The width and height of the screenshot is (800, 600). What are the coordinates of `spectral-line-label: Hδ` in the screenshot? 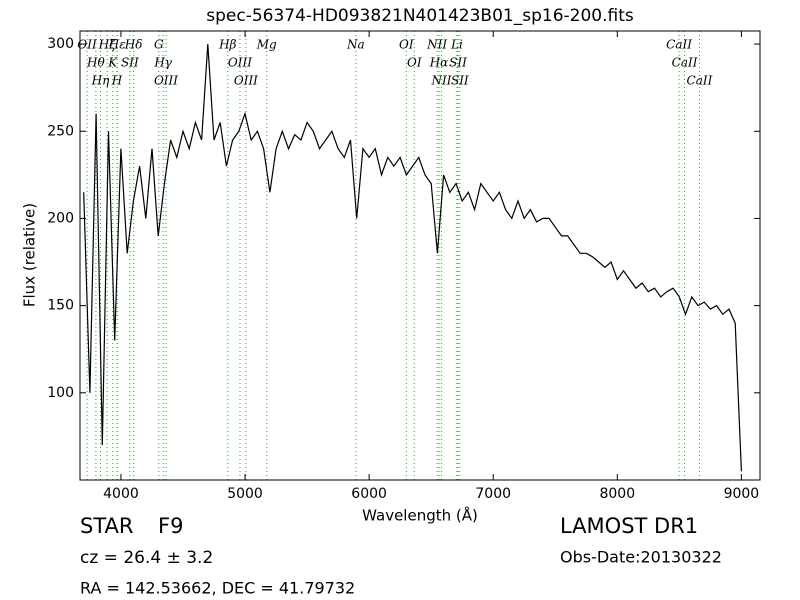 It's located at (133, 45).